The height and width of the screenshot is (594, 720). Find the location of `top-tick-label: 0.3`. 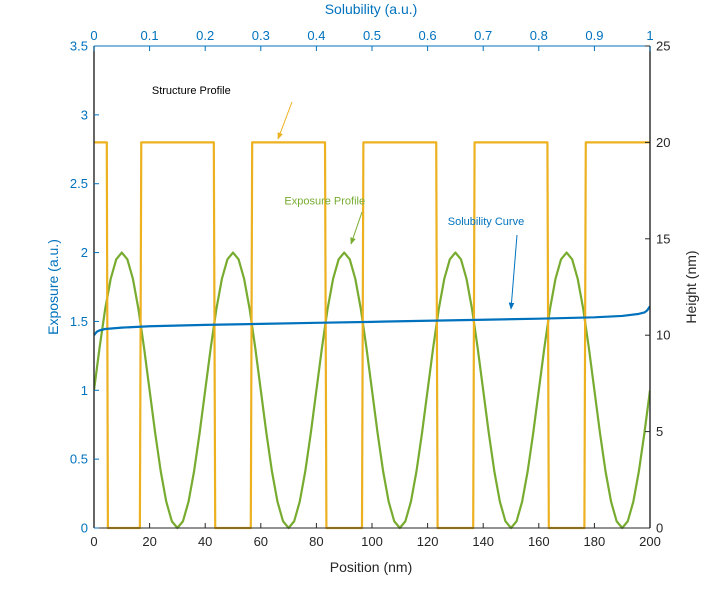

top-tick-label: 0.3 is located at coordinates (261, 35).